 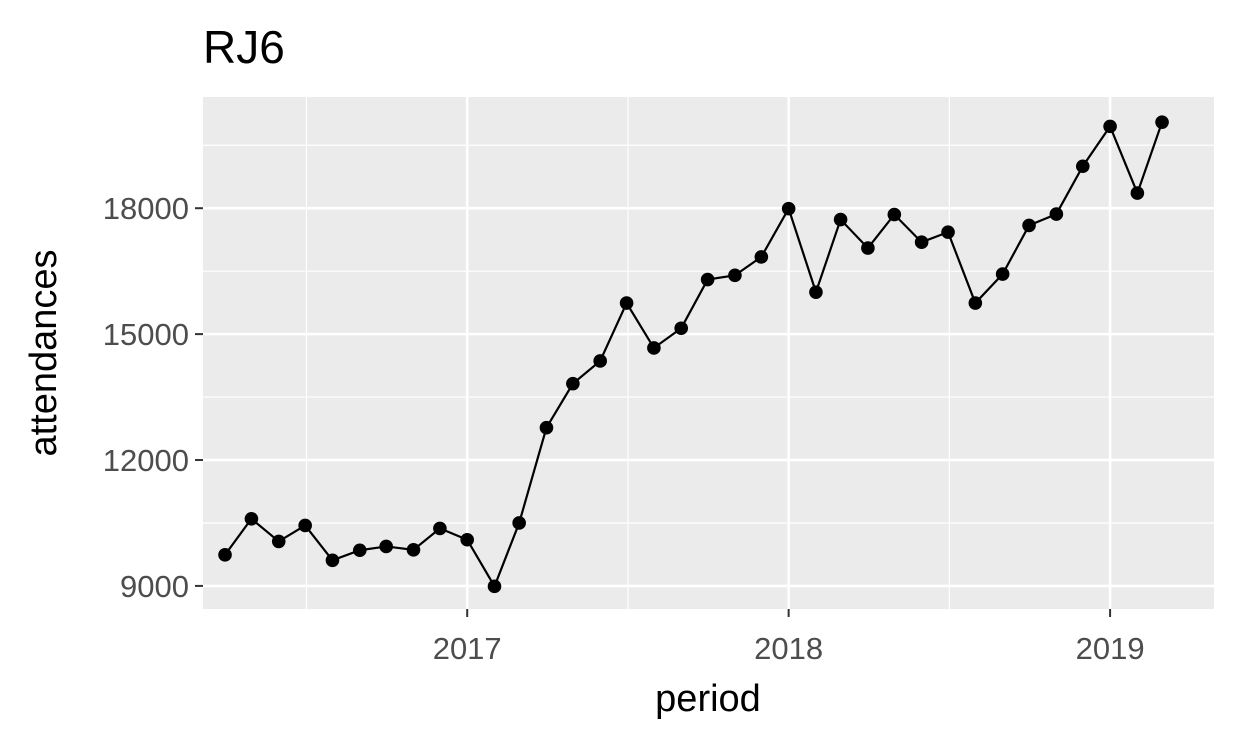 What do you see at coordinates (244, 47) in the screenshot?
I see `chart-title: RJ6` at bounding box center [244, 47].